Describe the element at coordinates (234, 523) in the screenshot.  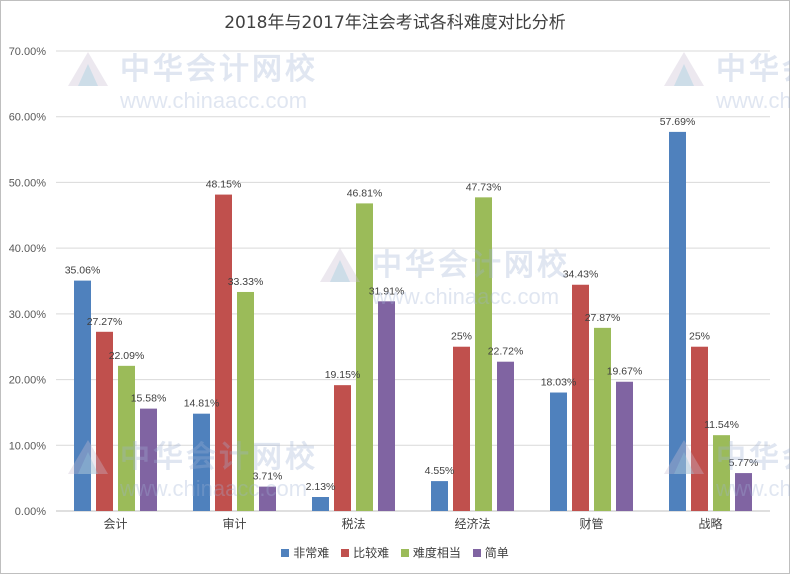
I see `x-category-label: 审计` at that location.